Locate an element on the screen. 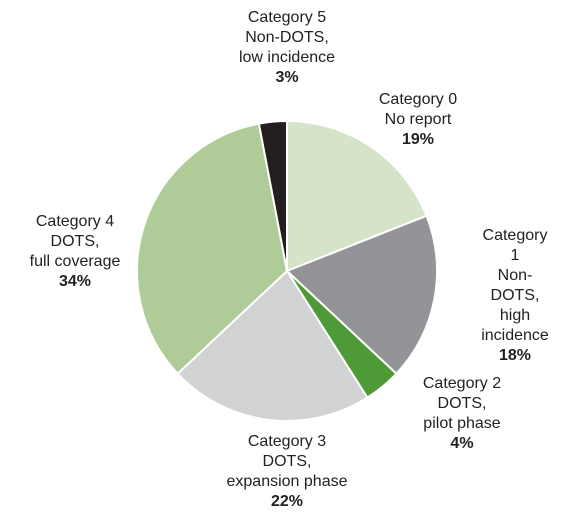  category-label: Category 0 No report is located at coordinates (418, 109).